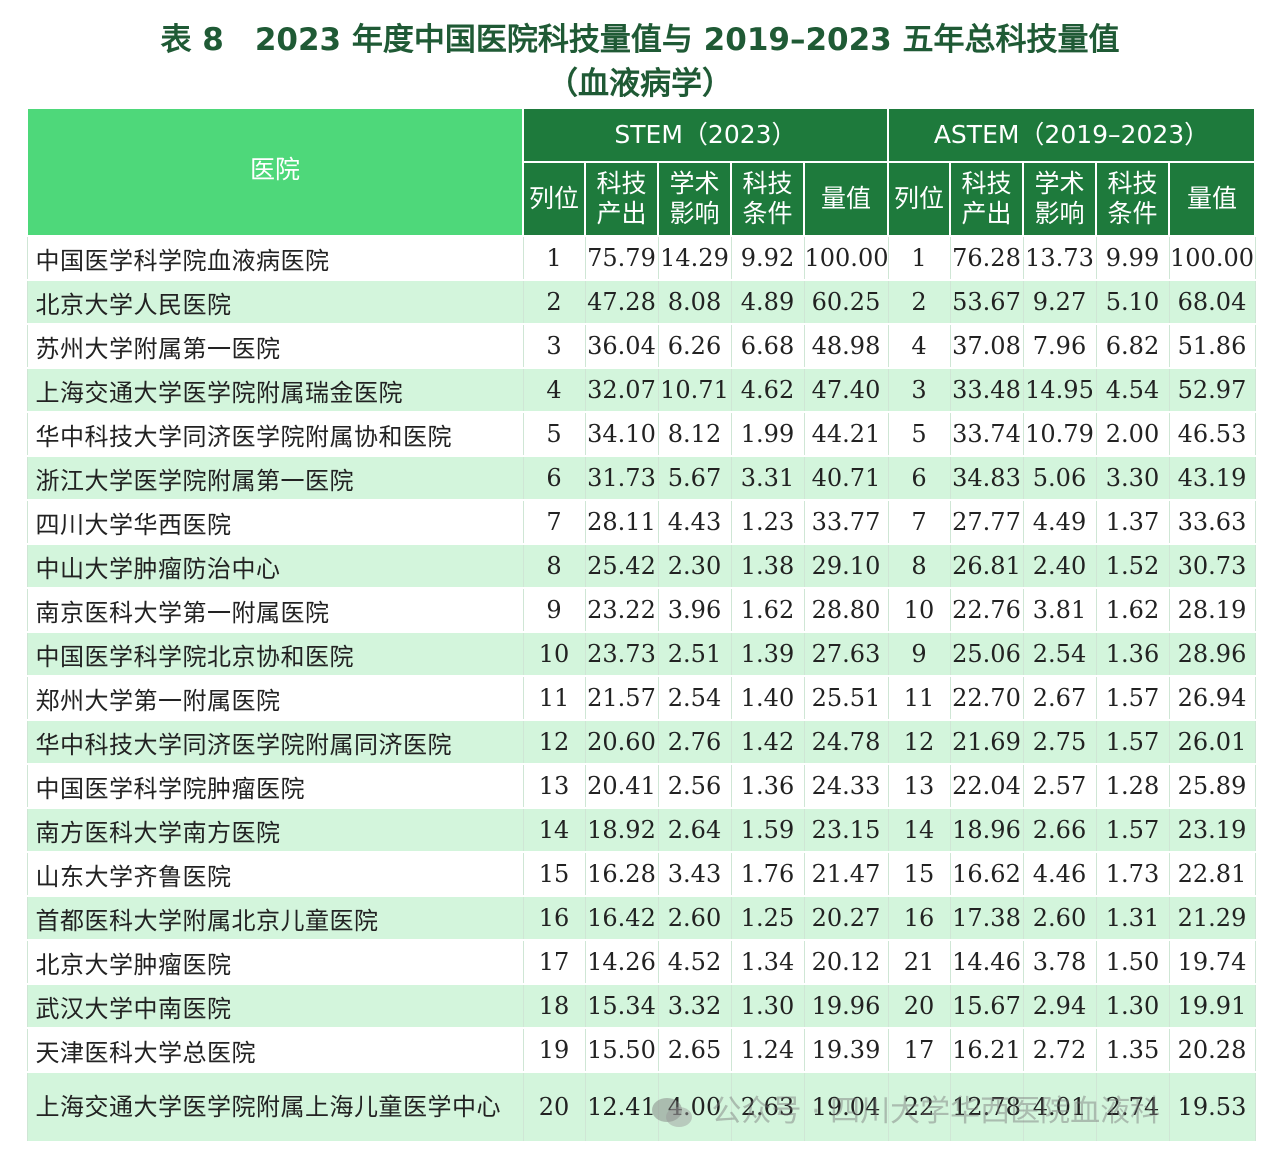 This screenshot has height=1161, width=1280. I want to click on hospital-name: 上海交通大学医学院附属瑞金医院, so click(275, 390).